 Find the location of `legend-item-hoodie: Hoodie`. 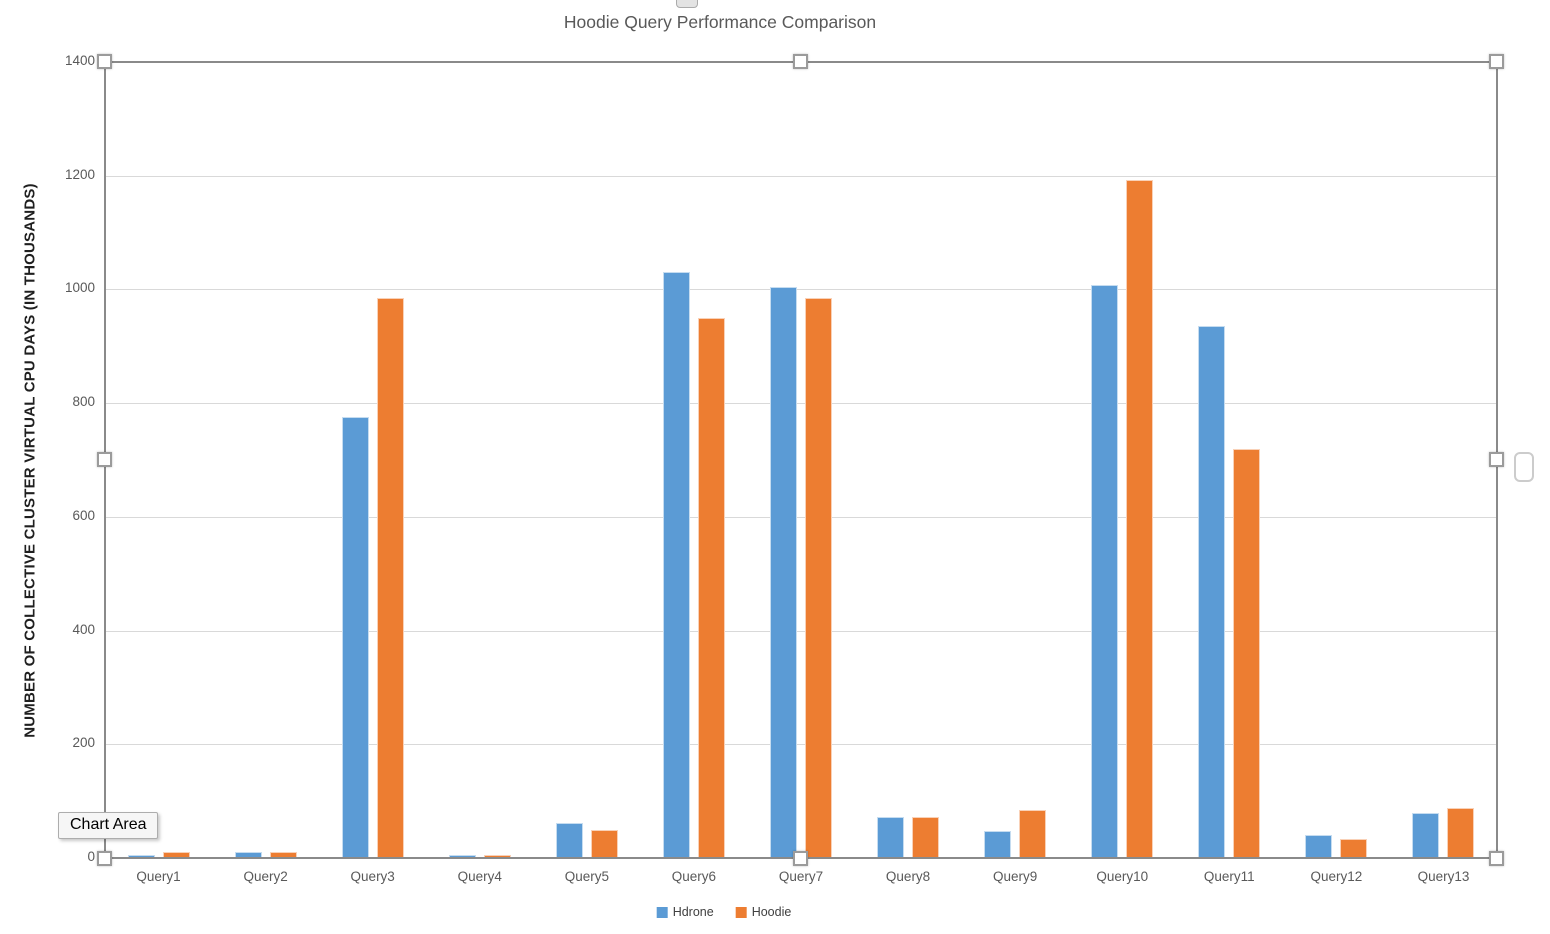

legend-item-hoodie: Hoodie is located at coordinates (763, 912).